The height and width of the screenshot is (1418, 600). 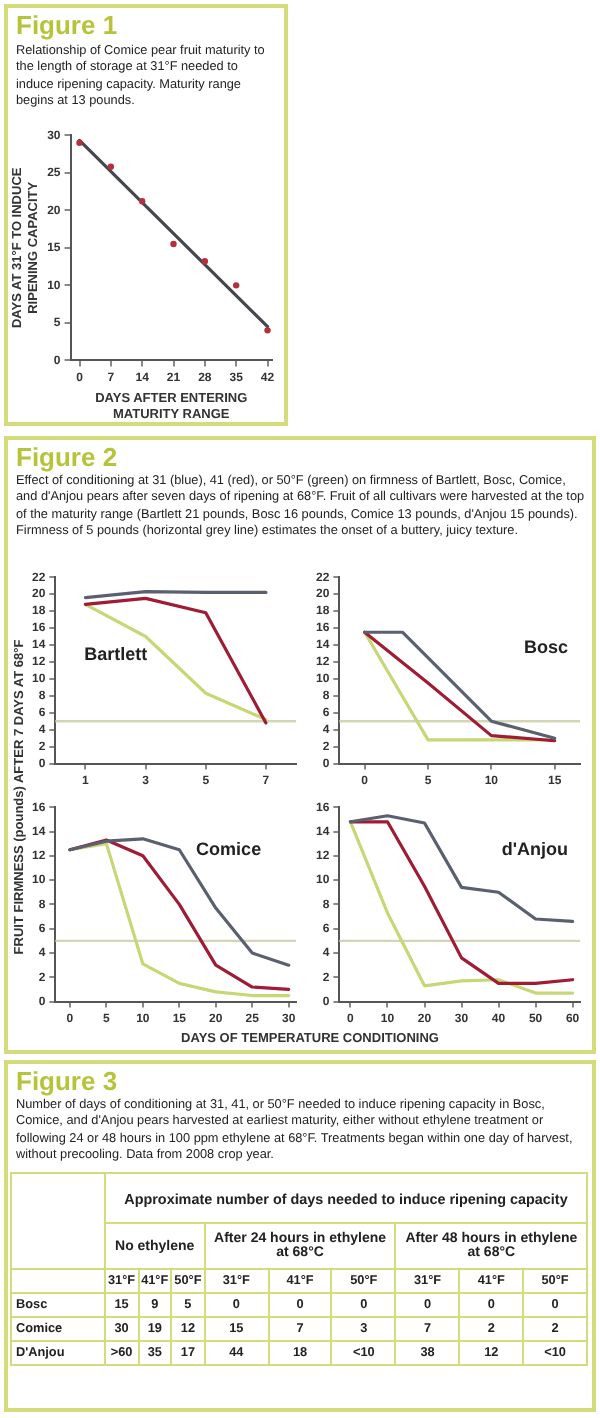 I want to click on annotation: d'Anjou, so click(x=534, y=848).